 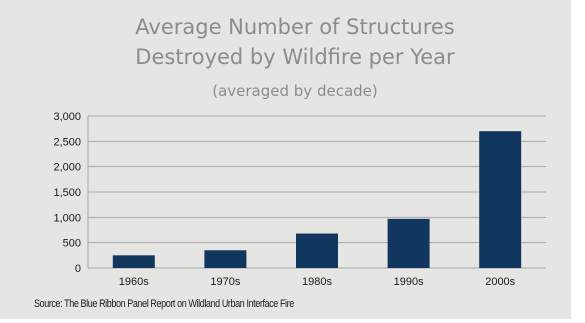 What do you see at coordinates (295, 27) in the screenshot?
I see `chart-title-line1: Average Number of Structures` at bounding box center [295, 27].